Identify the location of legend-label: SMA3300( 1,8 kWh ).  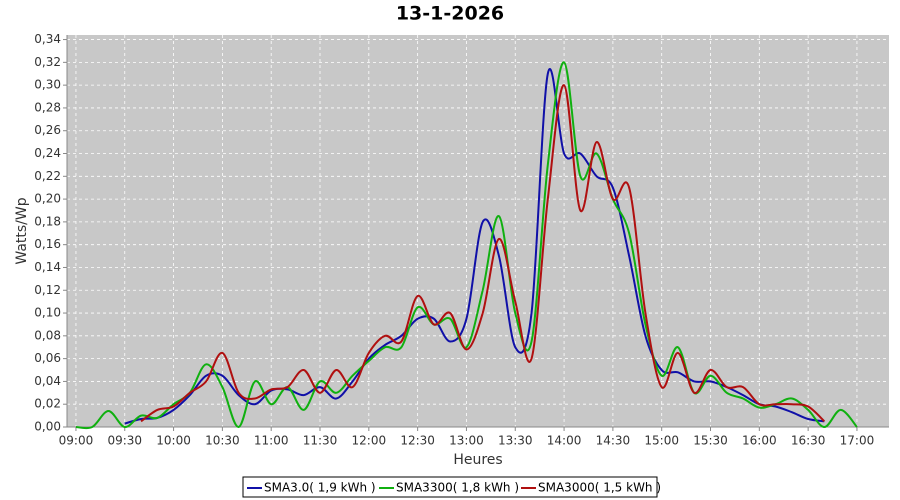
(457, 488).